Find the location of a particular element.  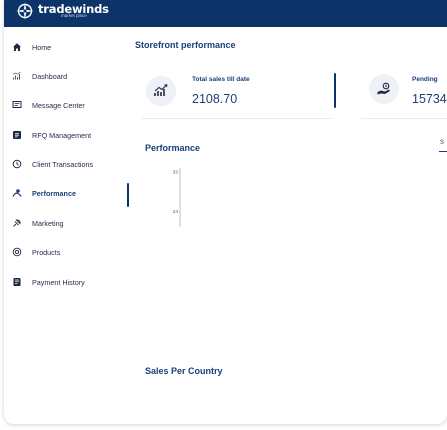

y-tick-label: 24 is located at coordinates (176, 212).